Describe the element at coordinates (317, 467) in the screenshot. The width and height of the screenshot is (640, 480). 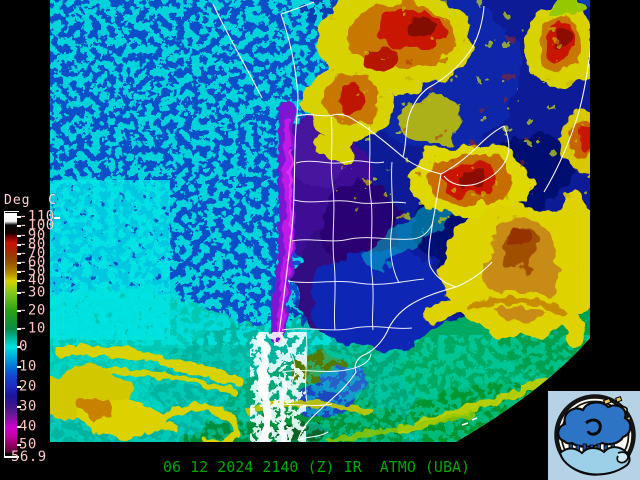
I see `caption-text: 06 12 2024 2140 (Z) IR ATMO (UBA)` at that location.